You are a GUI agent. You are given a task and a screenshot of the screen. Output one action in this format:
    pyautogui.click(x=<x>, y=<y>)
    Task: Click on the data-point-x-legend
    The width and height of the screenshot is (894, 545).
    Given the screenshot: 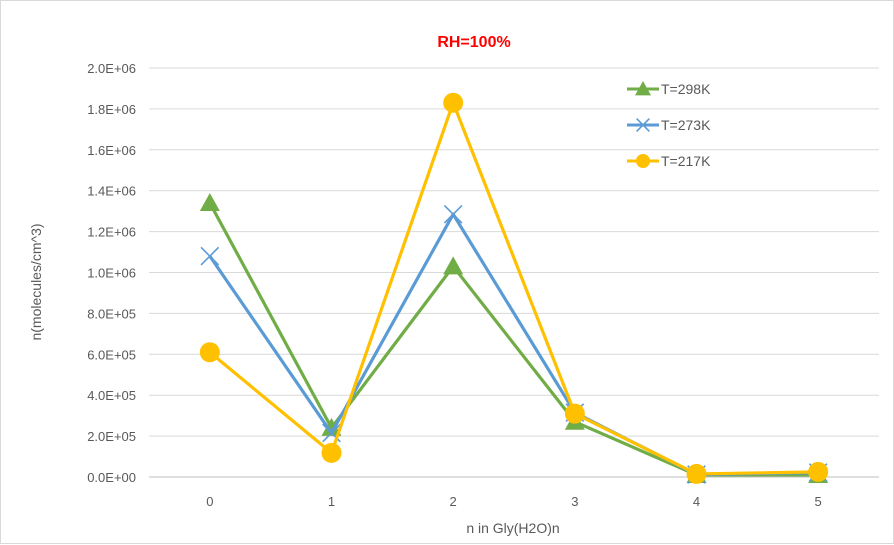 What is the action you would take?
    pyautogui.click(x=643, y=125)
    